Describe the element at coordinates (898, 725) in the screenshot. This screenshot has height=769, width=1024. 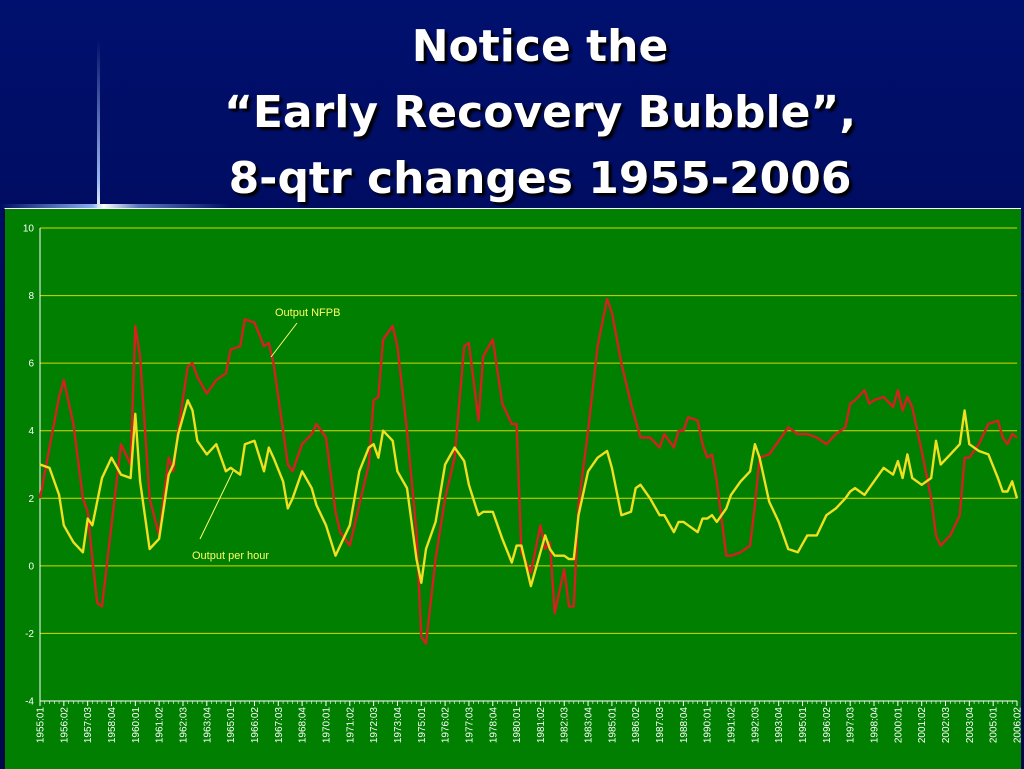
I see `x-tick-label: 2000:01` at that location.